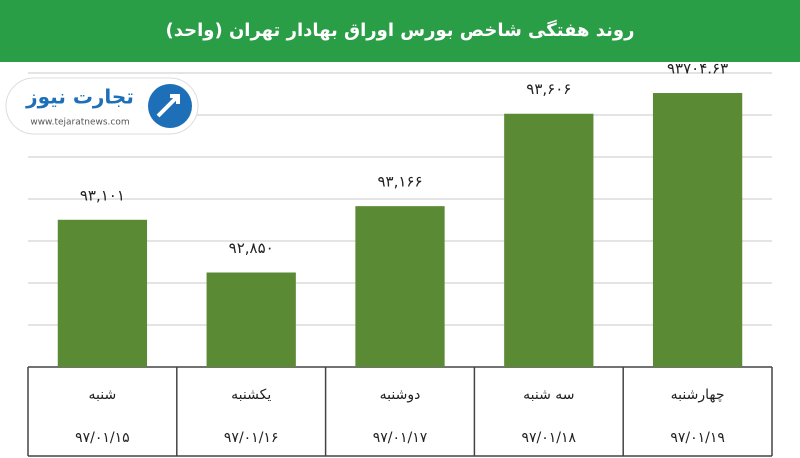  I want to click on logo-badge, so click(102, 106).